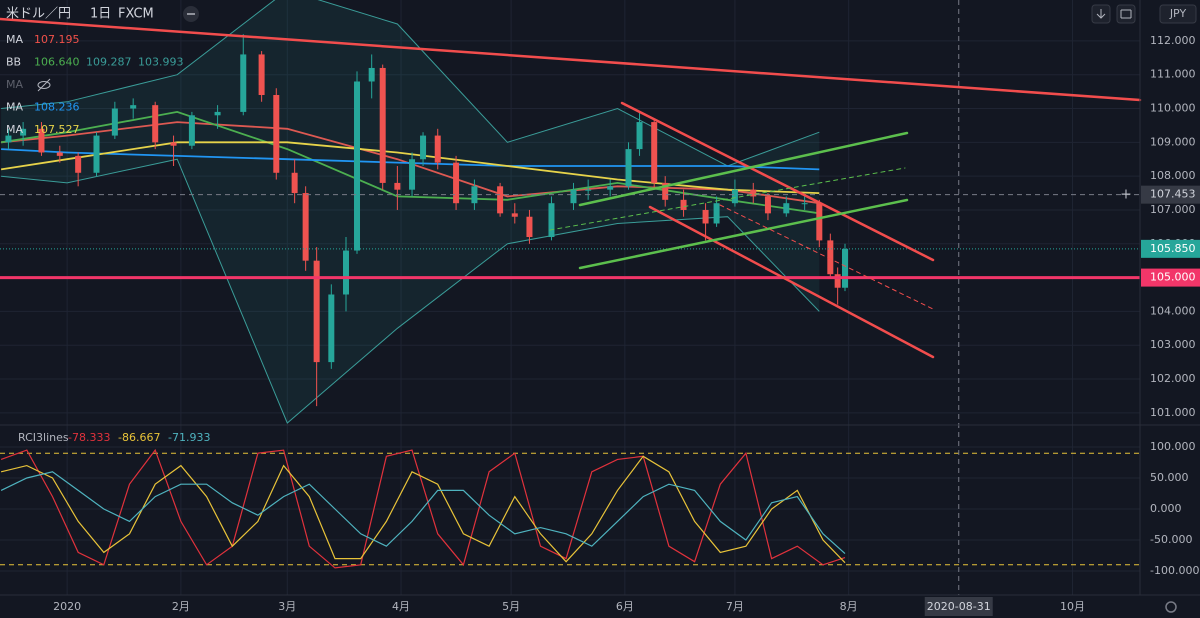 The image size is (1200, 618). Describe the element at coordinates (38, 14) in the screenshot. I see `symbol: 米ドル／円` at that location.